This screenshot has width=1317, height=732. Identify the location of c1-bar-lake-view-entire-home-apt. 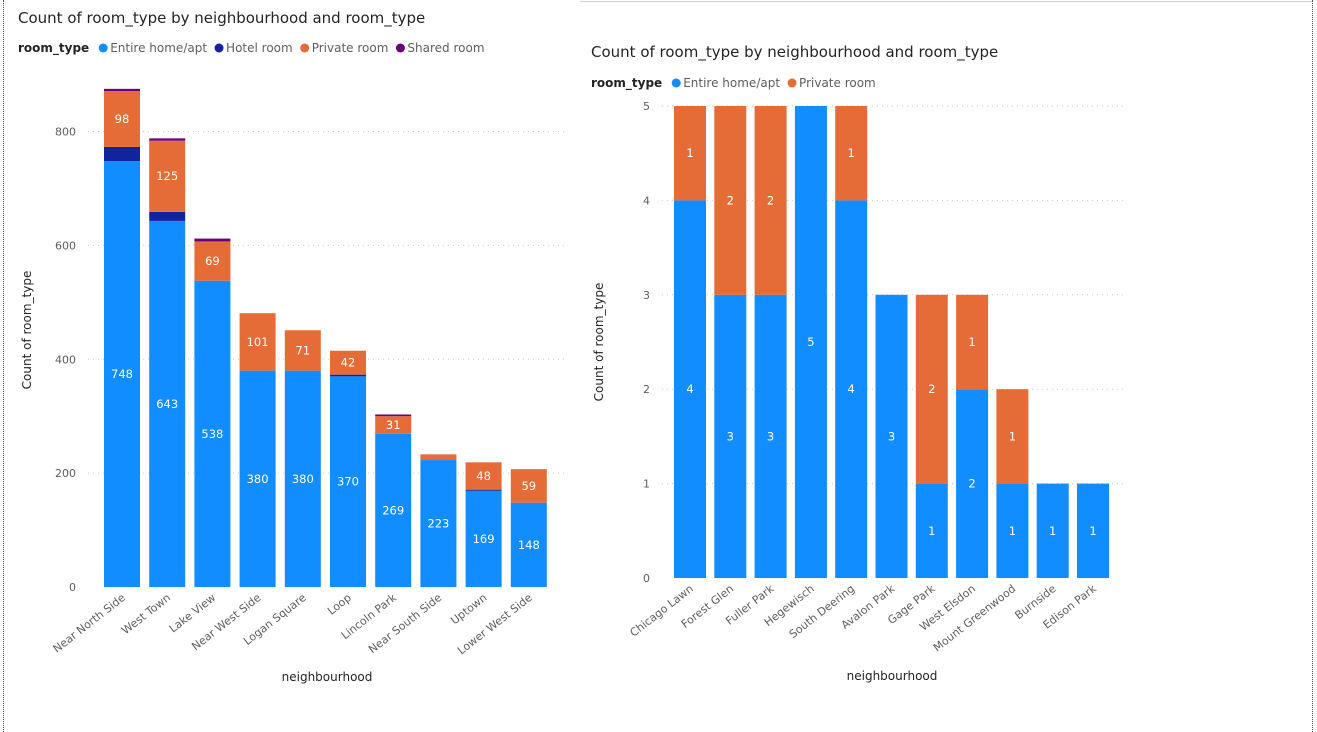
(212, 433).